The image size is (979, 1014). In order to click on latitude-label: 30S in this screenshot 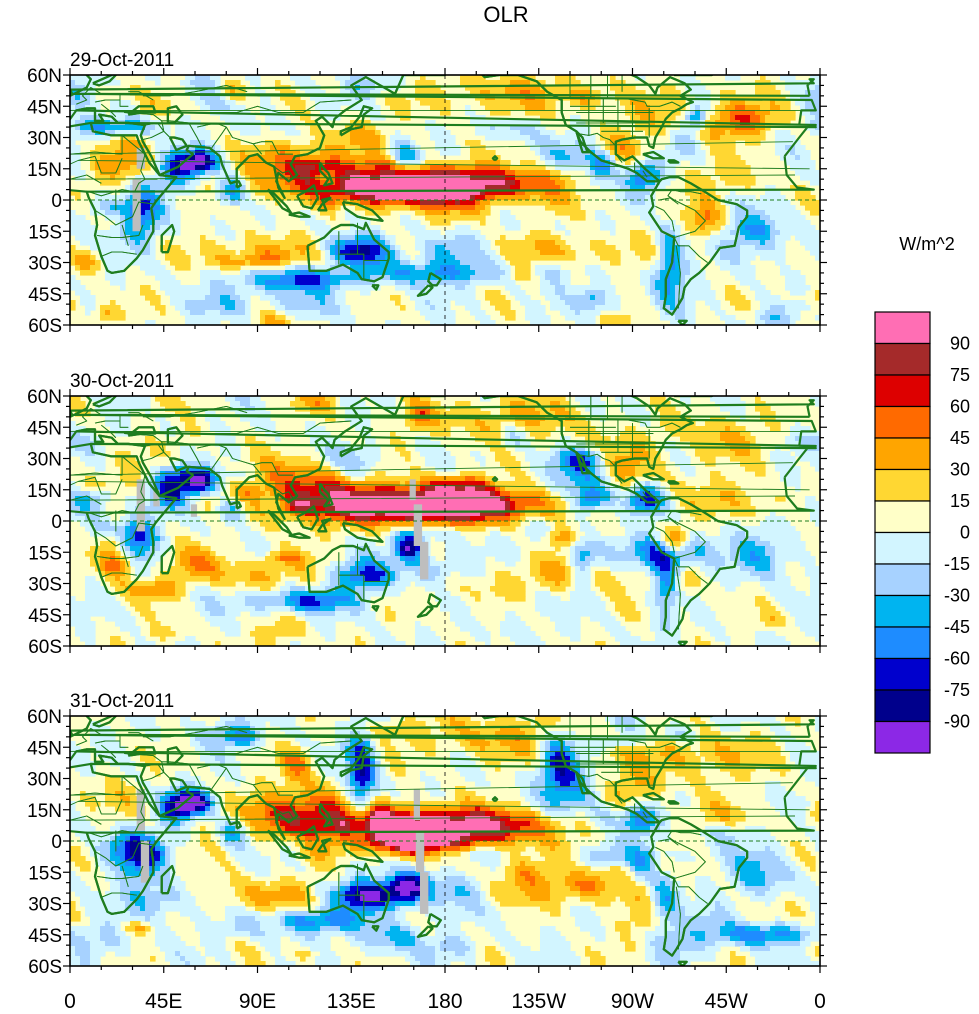, I will do `click(45, 585)`.